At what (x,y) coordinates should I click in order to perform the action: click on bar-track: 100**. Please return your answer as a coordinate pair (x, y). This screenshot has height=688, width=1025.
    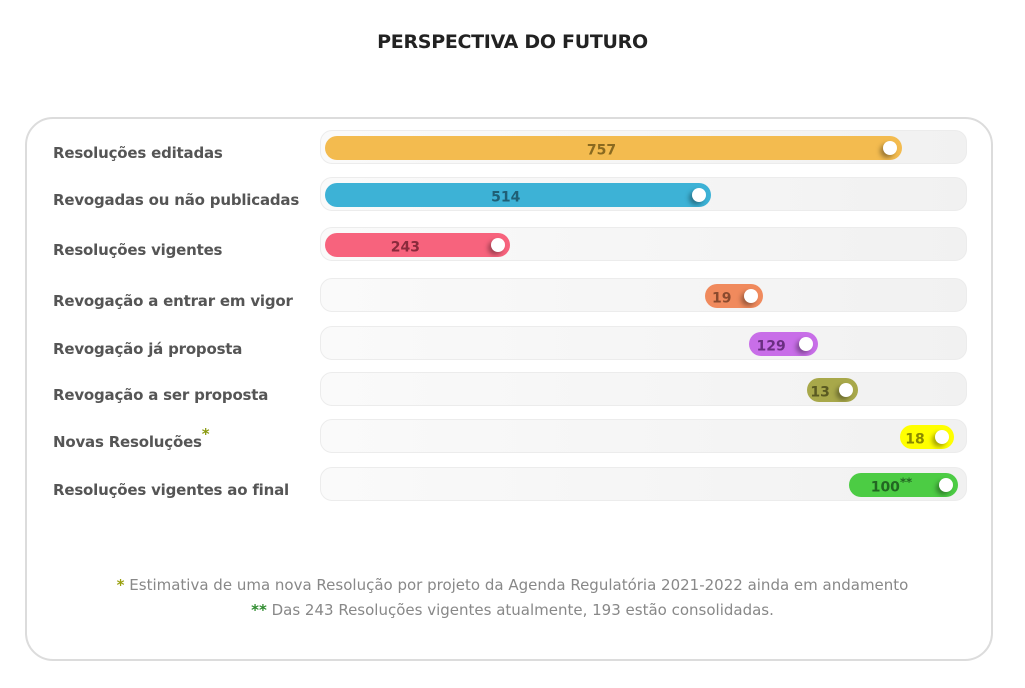
    Looking at the image, I should click on (643, 484).